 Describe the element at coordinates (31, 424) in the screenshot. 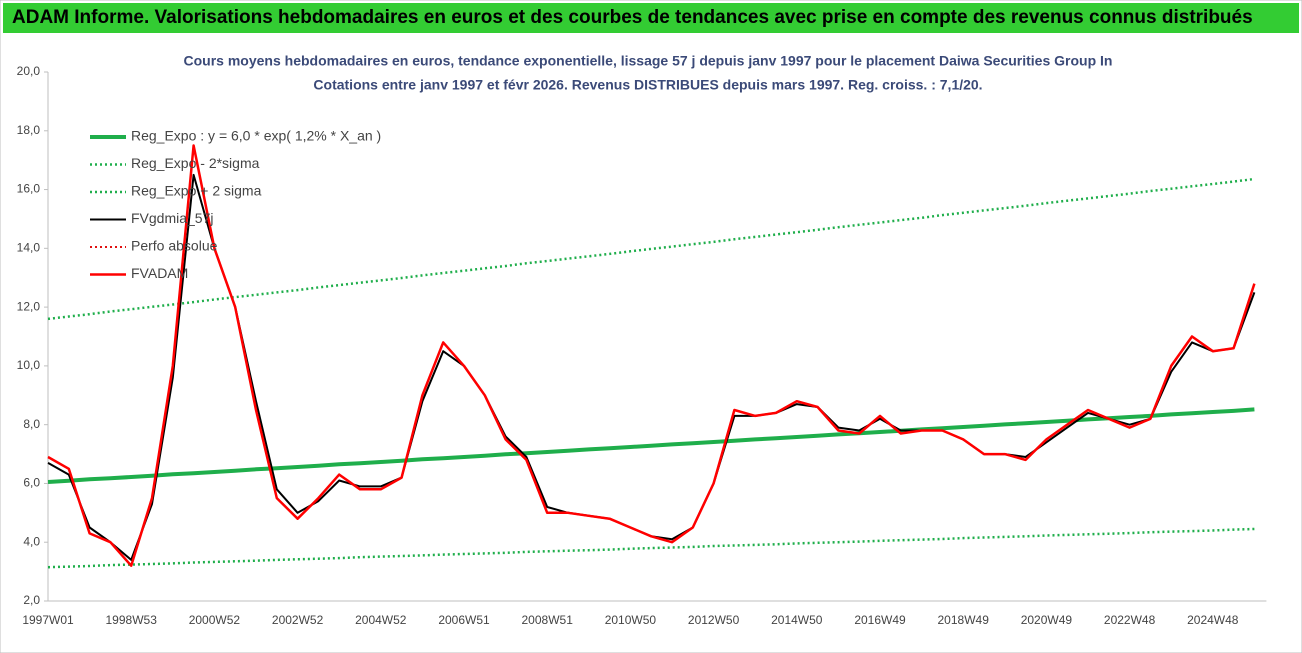

I see `y-tick-label: 8,0` at that location.